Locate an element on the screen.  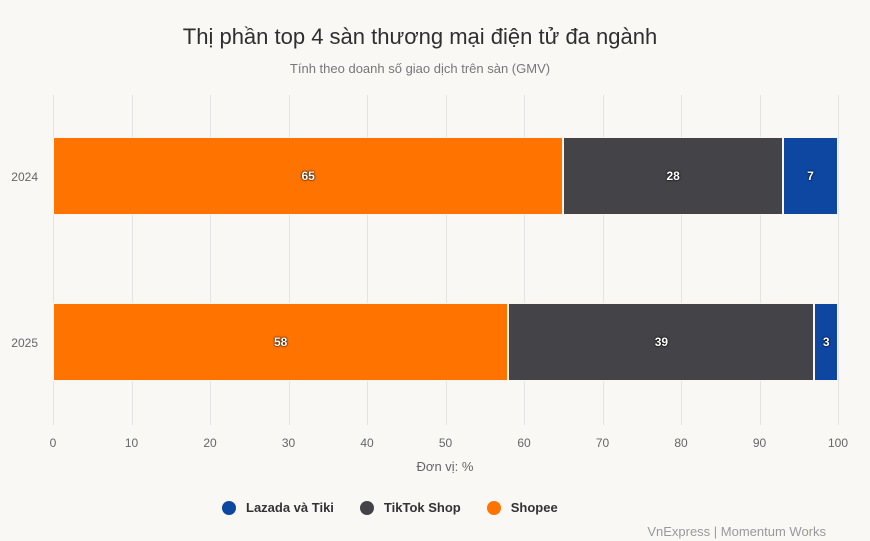
x-tick-label: 70 is located at coordinates (602, 443).